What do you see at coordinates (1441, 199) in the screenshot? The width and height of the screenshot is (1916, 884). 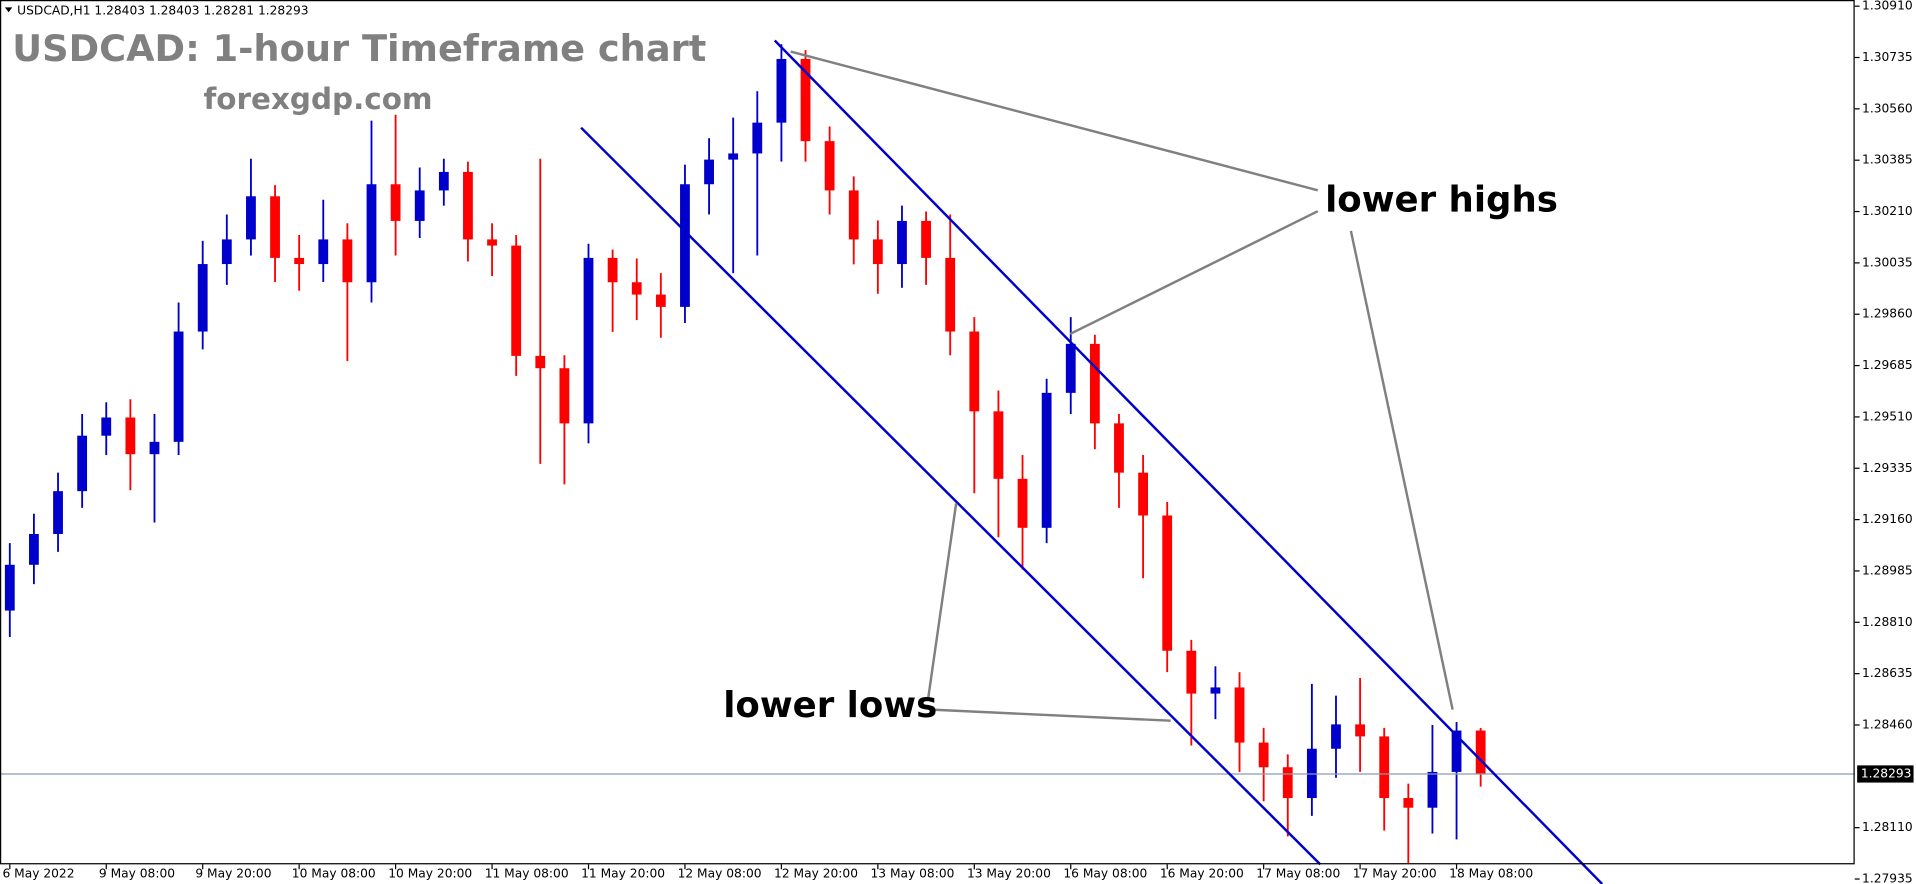 I see `annotation: lower highs` at bounding box center [1441, 199].